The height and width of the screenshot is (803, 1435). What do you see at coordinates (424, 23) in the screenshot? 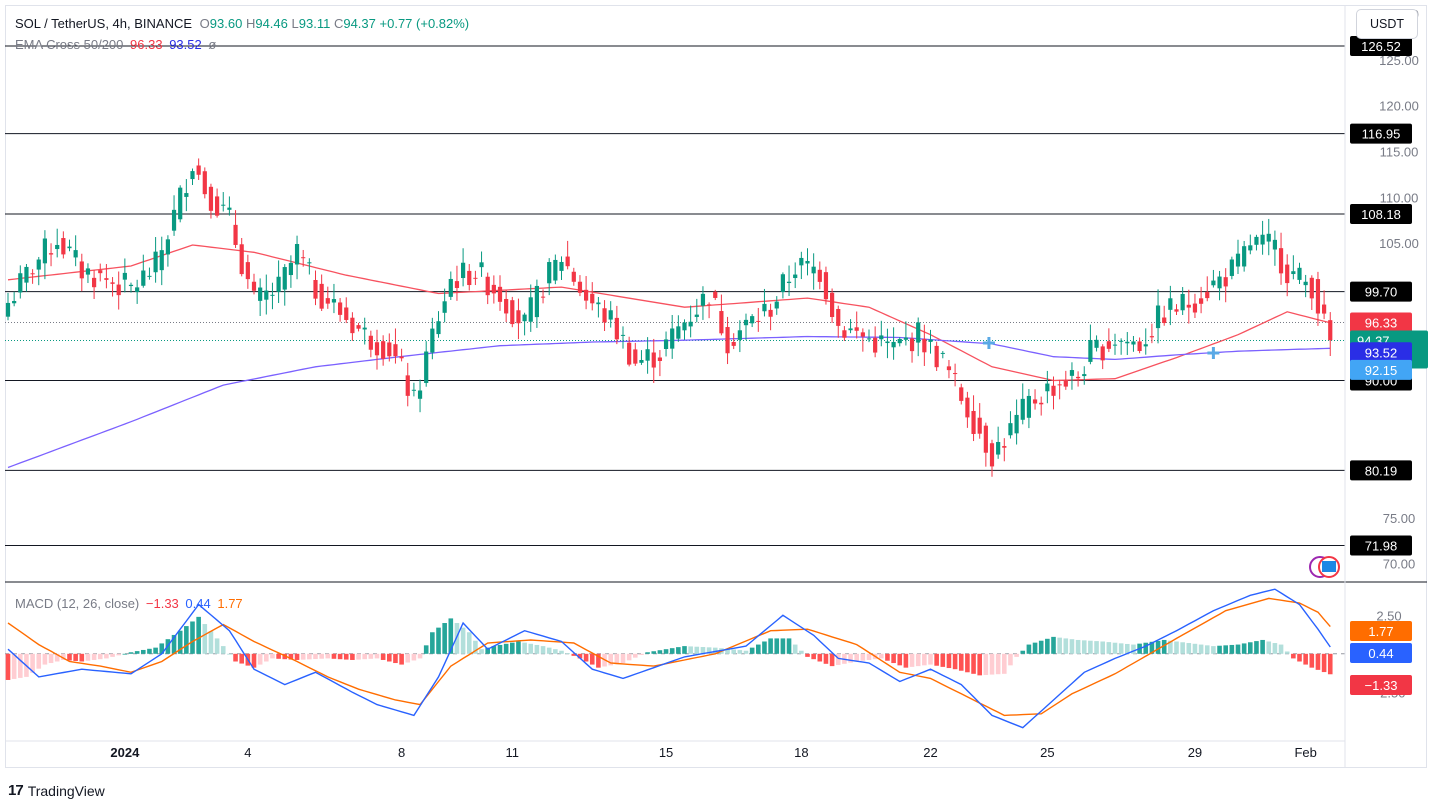
I see `change-value: +0.77 (+0.82%)` at bounding box center [424, 23].